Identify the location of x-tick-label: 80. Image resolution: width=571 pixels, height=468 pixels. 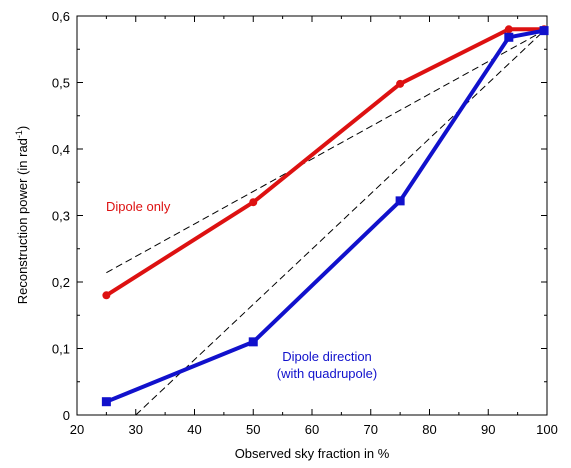
(429, 429).